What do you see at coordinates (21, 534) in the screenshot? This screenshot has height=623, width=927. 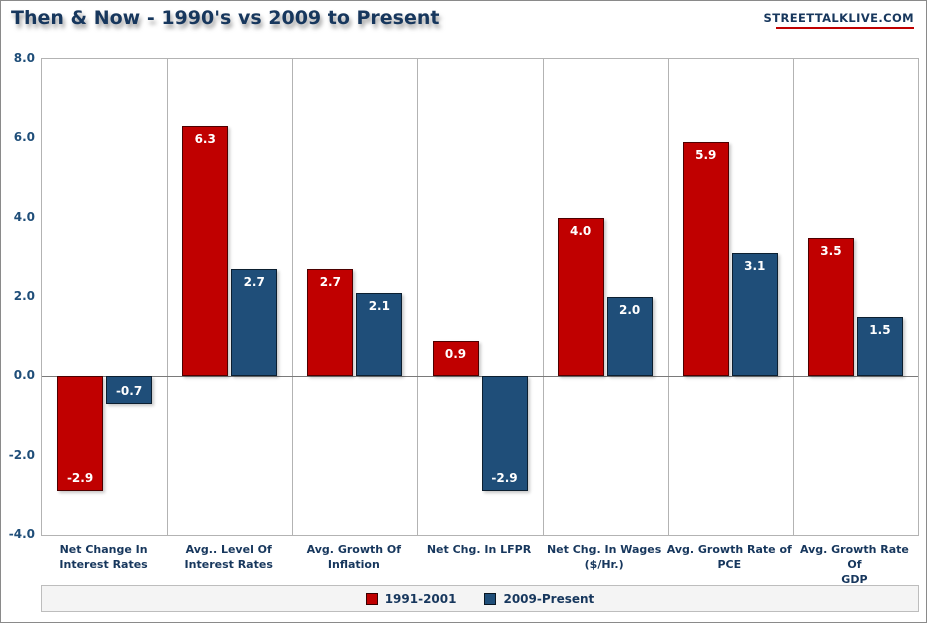 I see `y-tick-label: -4.0` at bounding box center [21, 534].